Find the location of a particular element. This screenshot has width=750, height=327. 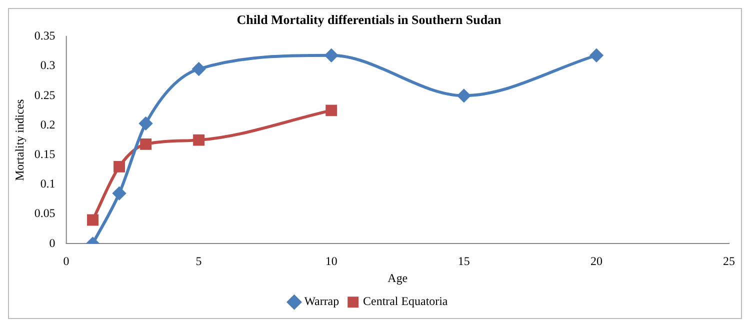

y-tick-label: 0.25 is located at coordinates (45, 95).